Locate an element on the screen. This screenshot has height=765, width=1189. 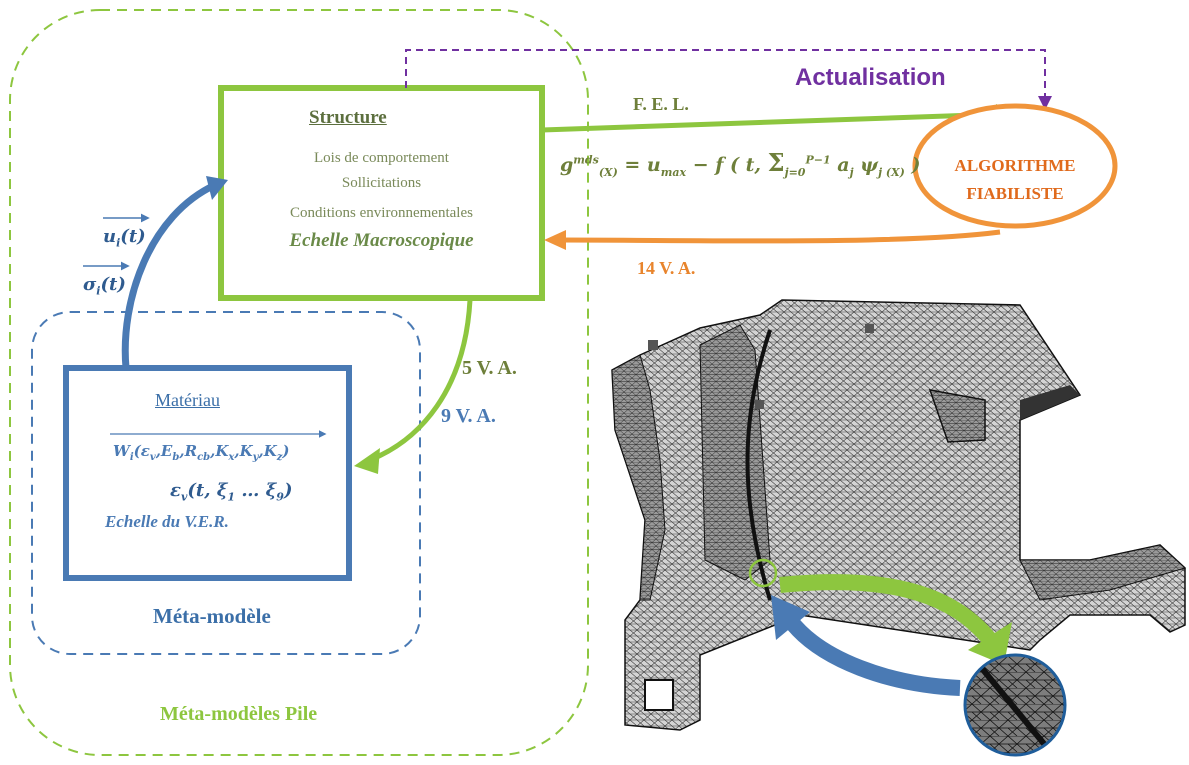
blue-zoom-arrow-head is located at coordinates (790, 617).